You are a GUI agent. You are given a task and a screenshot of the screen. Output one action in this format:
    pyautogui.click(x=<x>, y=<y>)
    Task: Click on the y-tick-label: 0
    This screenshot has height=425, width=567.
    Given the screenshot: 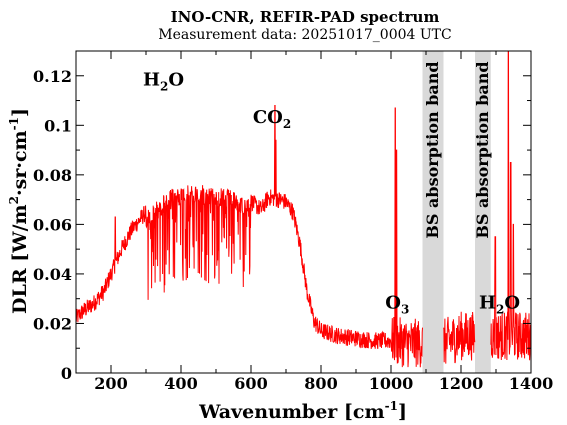 What is the action you would take?
    pyautogui.click(x=66, y=373)
    